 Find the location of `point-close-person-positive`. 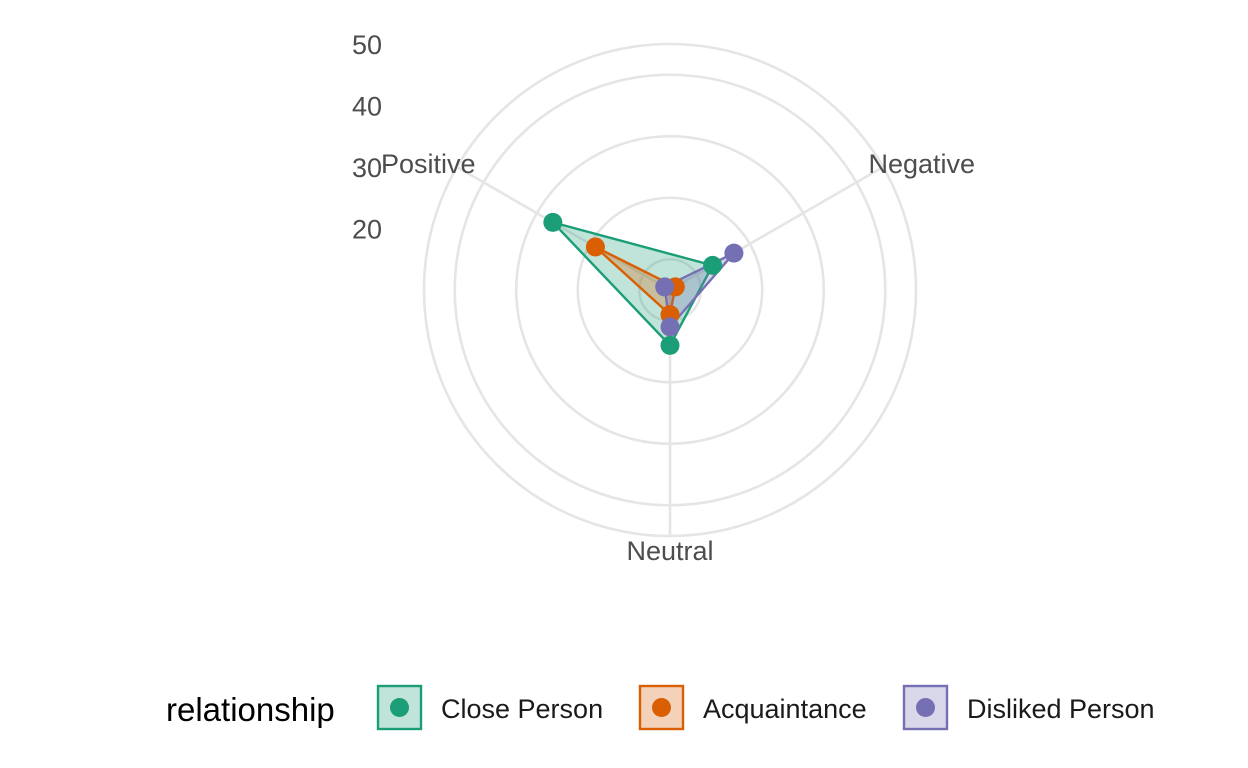

point-close-person-positive is located at coordinates (553, 222).